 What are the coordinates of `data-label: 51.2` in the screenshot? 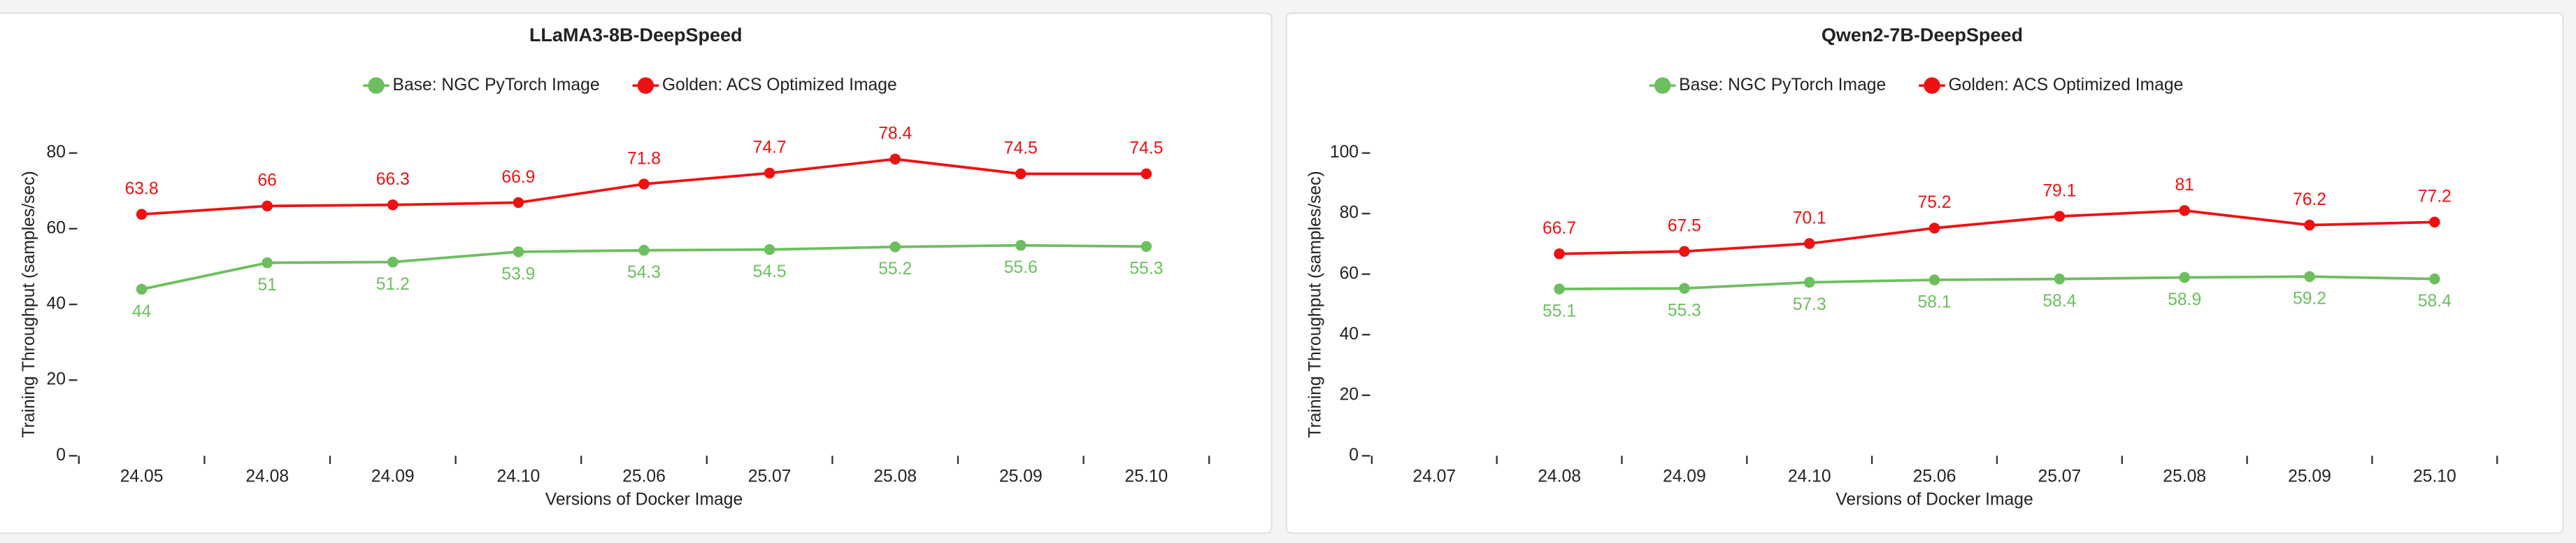 It's located at (393, 284).